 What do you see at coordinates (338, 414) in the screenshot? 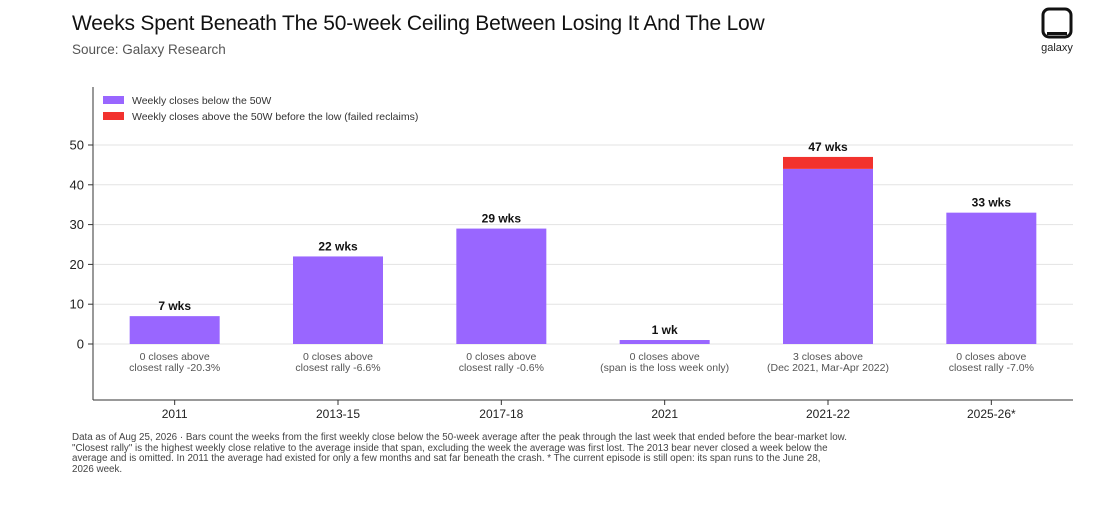
I see `x-tick-label: 2013-15` at bounding box center [338, 414].